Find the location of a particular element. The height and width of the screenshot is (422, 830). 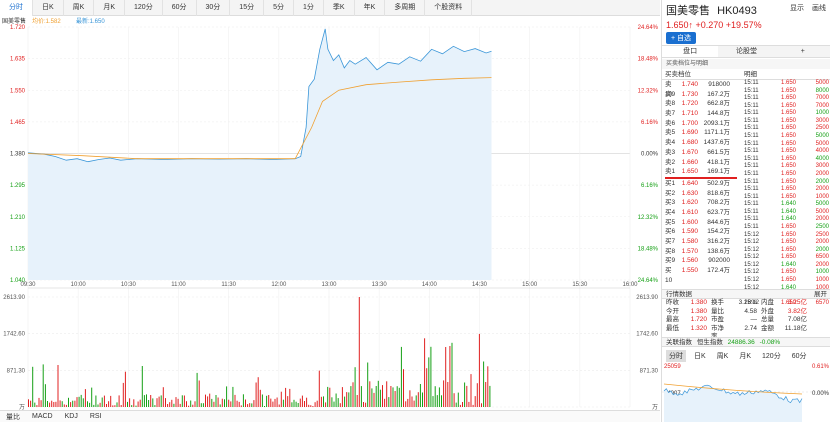

tick-row: 15:12 1.650 6500 is located at coordinates (786, 258).